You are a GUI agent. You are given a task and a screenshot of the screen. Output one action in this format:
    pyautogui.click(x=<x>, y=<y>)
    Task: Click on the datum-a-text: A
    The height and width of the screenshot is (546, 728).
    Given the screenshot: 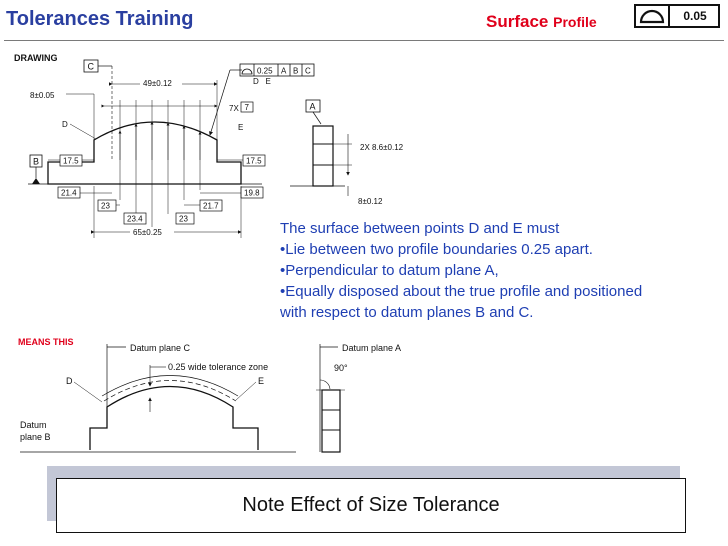 What is the action you would take?
    pyautogui.click(x=313, y=107)
    